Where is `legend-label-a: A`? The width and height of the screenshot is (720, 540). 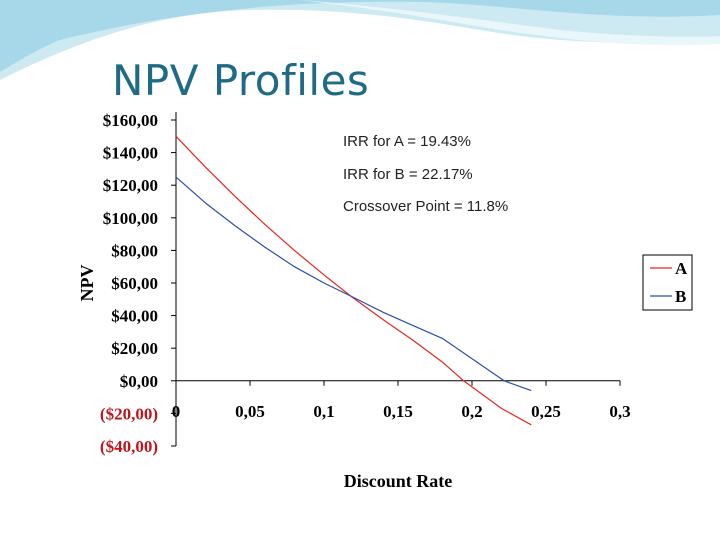
legend-label-a: A is located at coordinates (681, 268).